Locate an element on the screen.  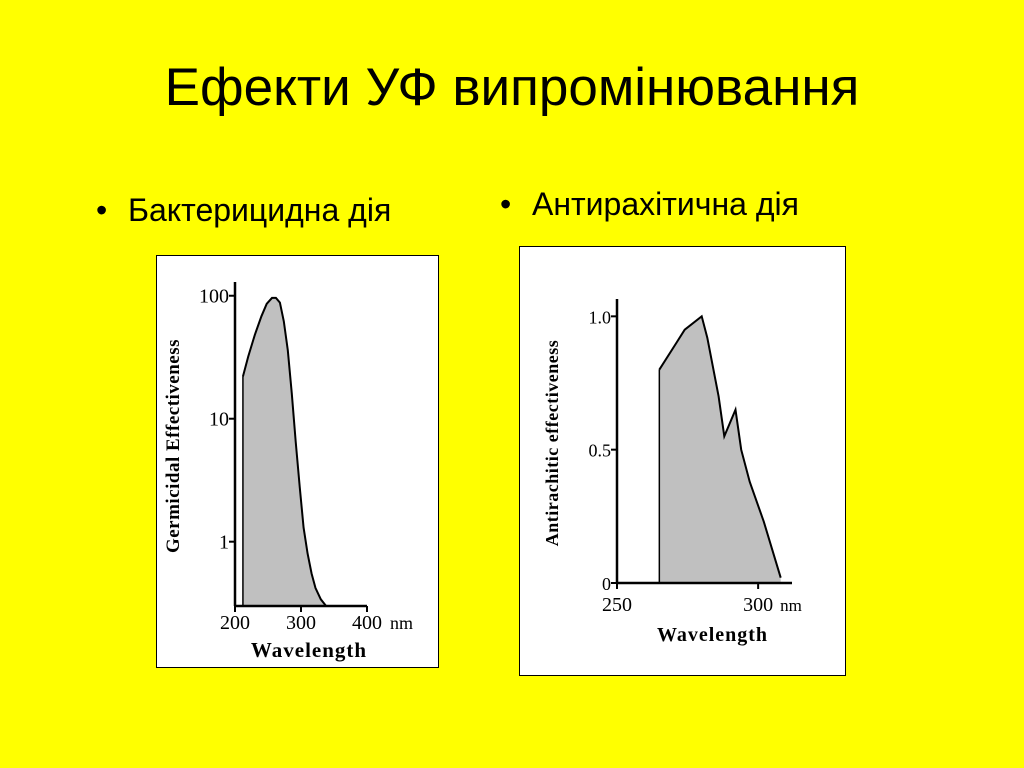
y-axis-title: Germicidal Effectiveness is located at coordinates (173, 446).